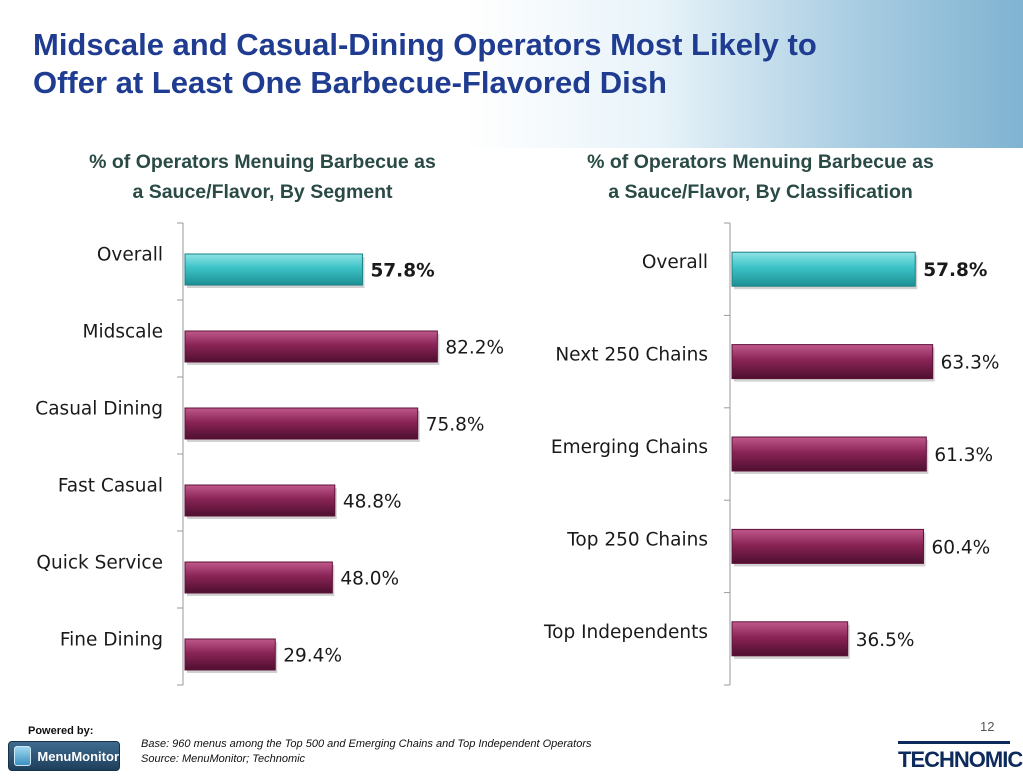 This screenshot has height=780, width=1023. What do you see at coordinates (262, 192) in the screenshot?
I see `left-chart-title-line-2: a Sauce/Flavor, By Segment` at bounding box center [262, 192].